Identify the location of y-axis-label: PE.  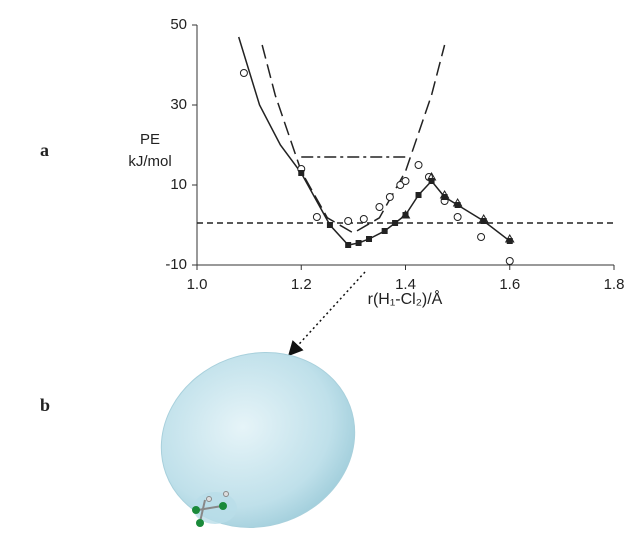
(150, 139).